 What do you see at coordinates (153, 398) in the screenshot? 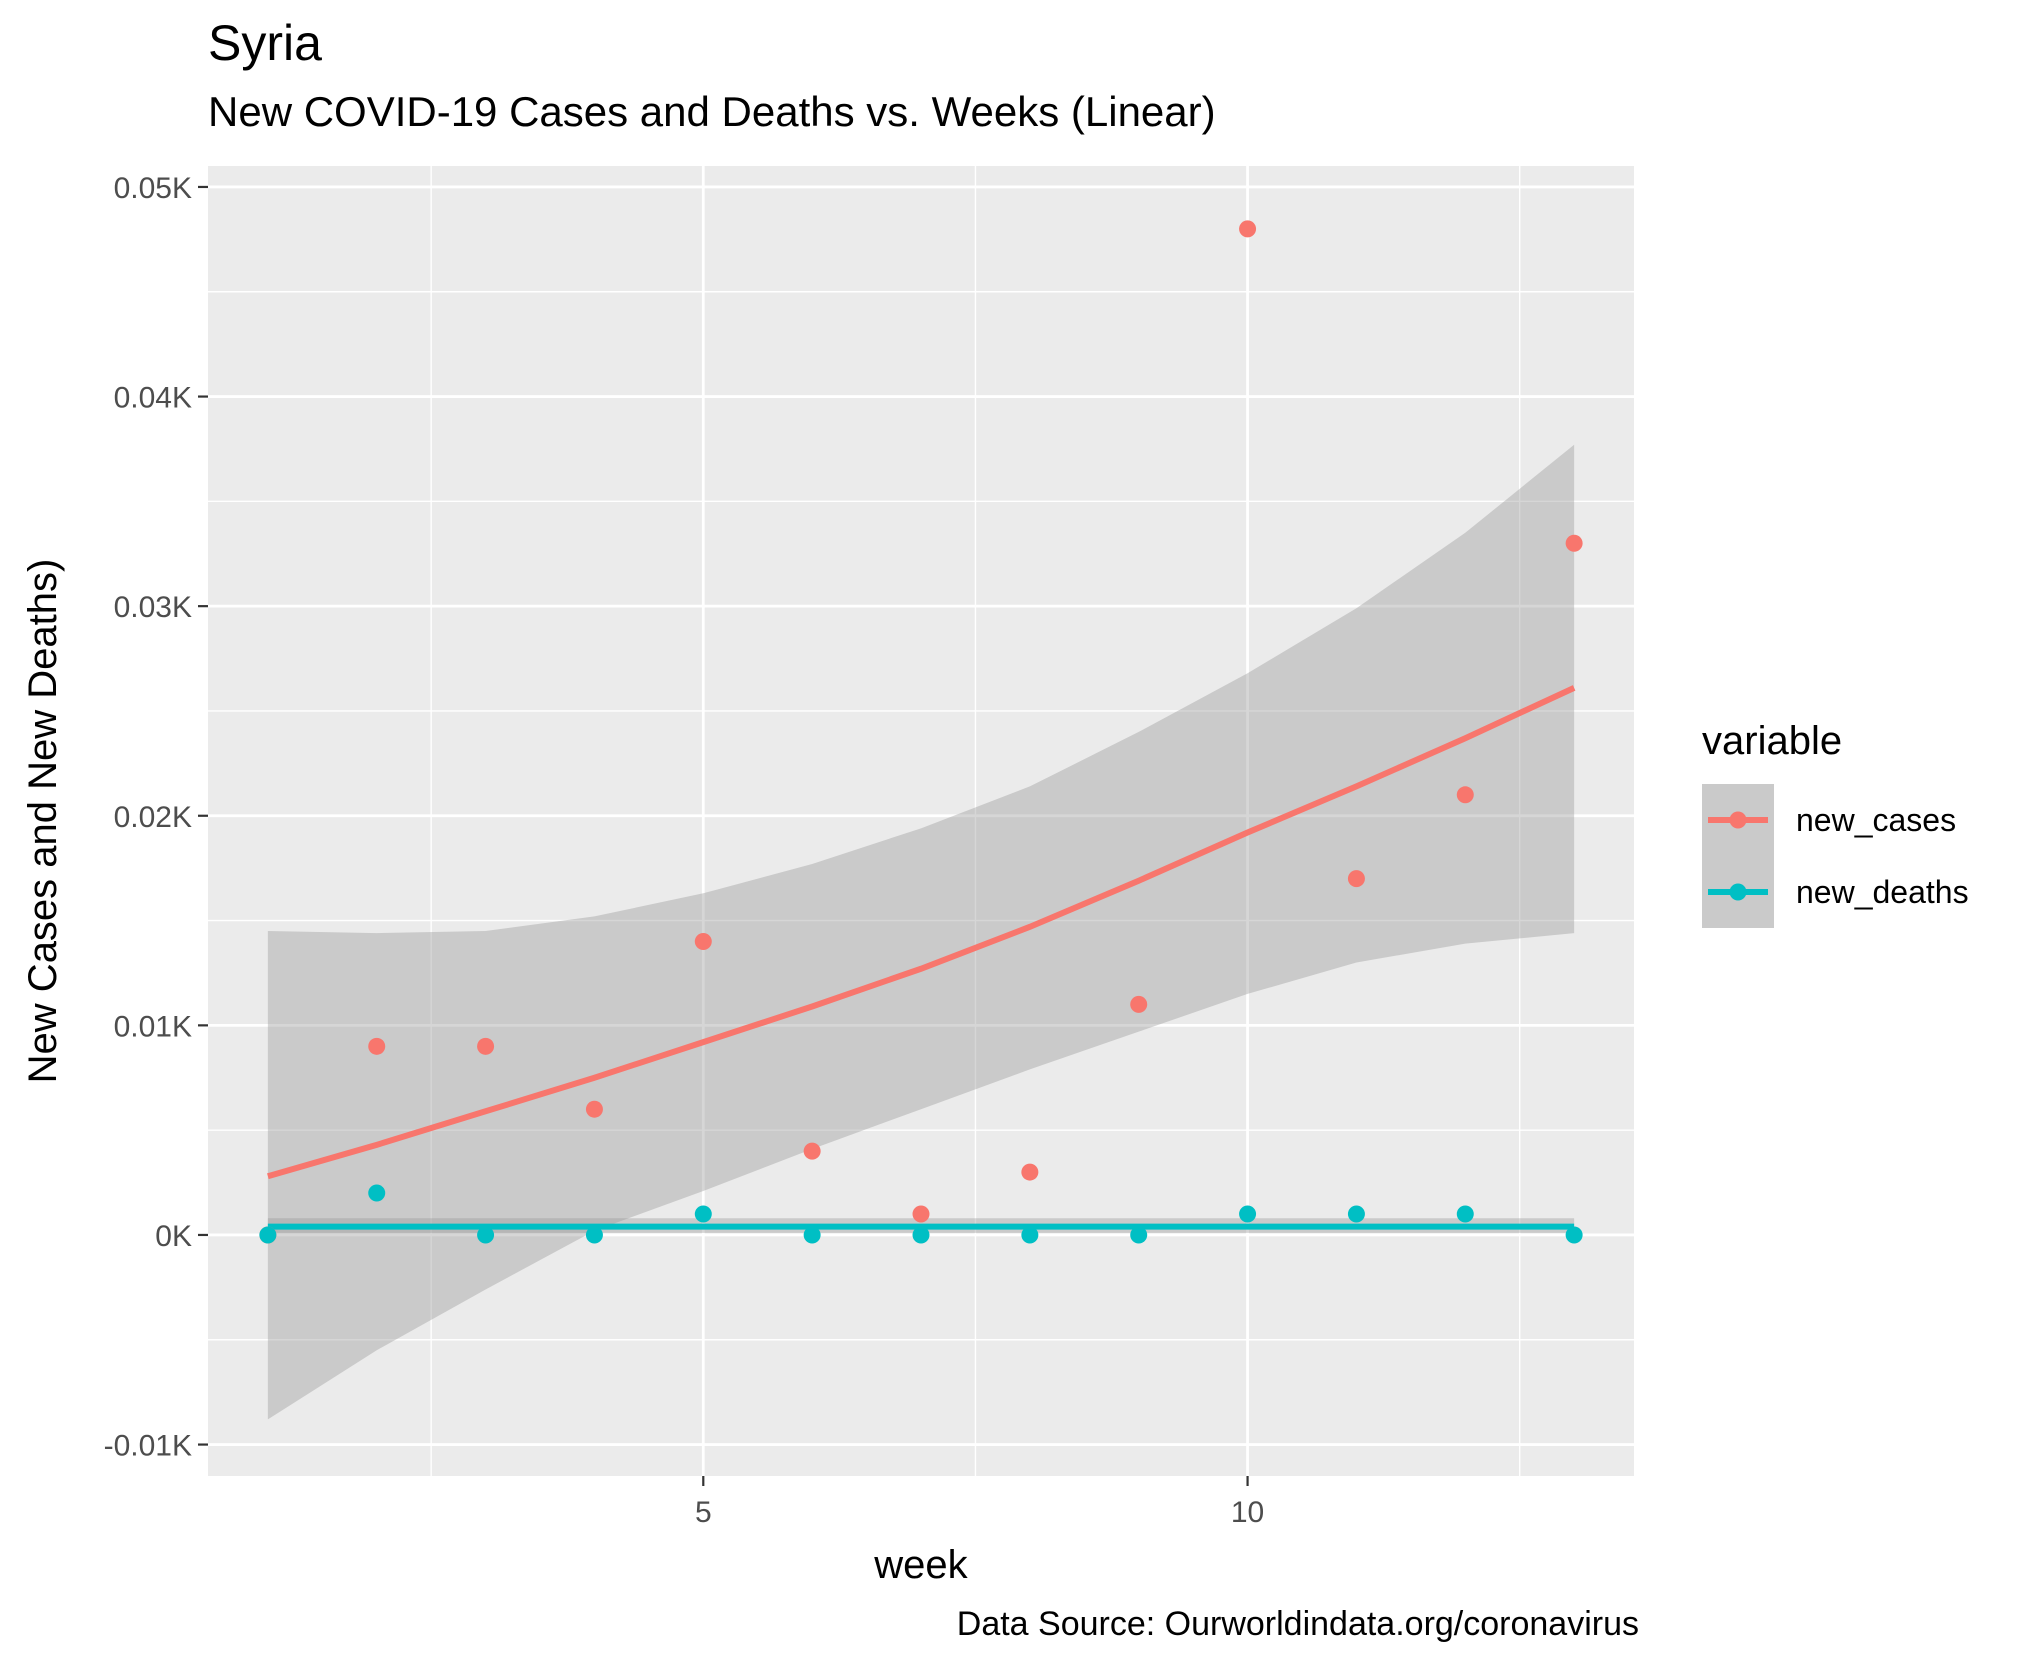
I see `y-tick-label: 0.04K` at bounding box center [153, 398].